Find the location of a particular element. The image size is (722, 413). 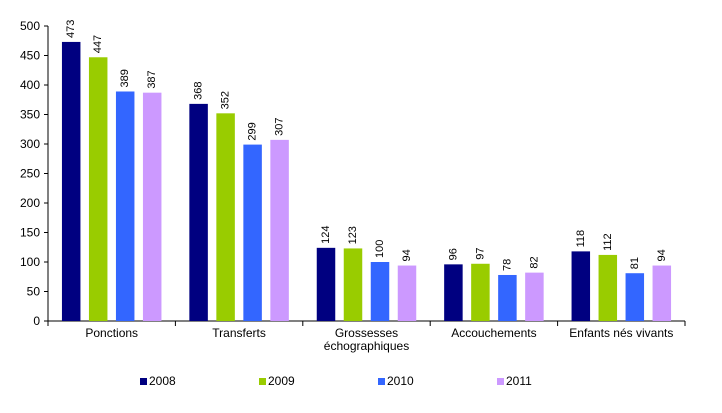

data-label: 82 is located at coordinates (534, 262).